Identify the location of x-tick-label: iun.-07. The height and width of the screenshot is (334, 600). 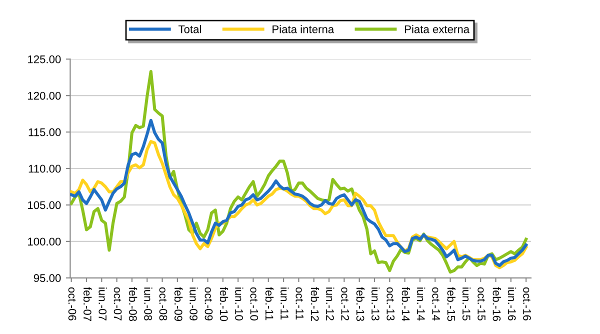
(102, 304).